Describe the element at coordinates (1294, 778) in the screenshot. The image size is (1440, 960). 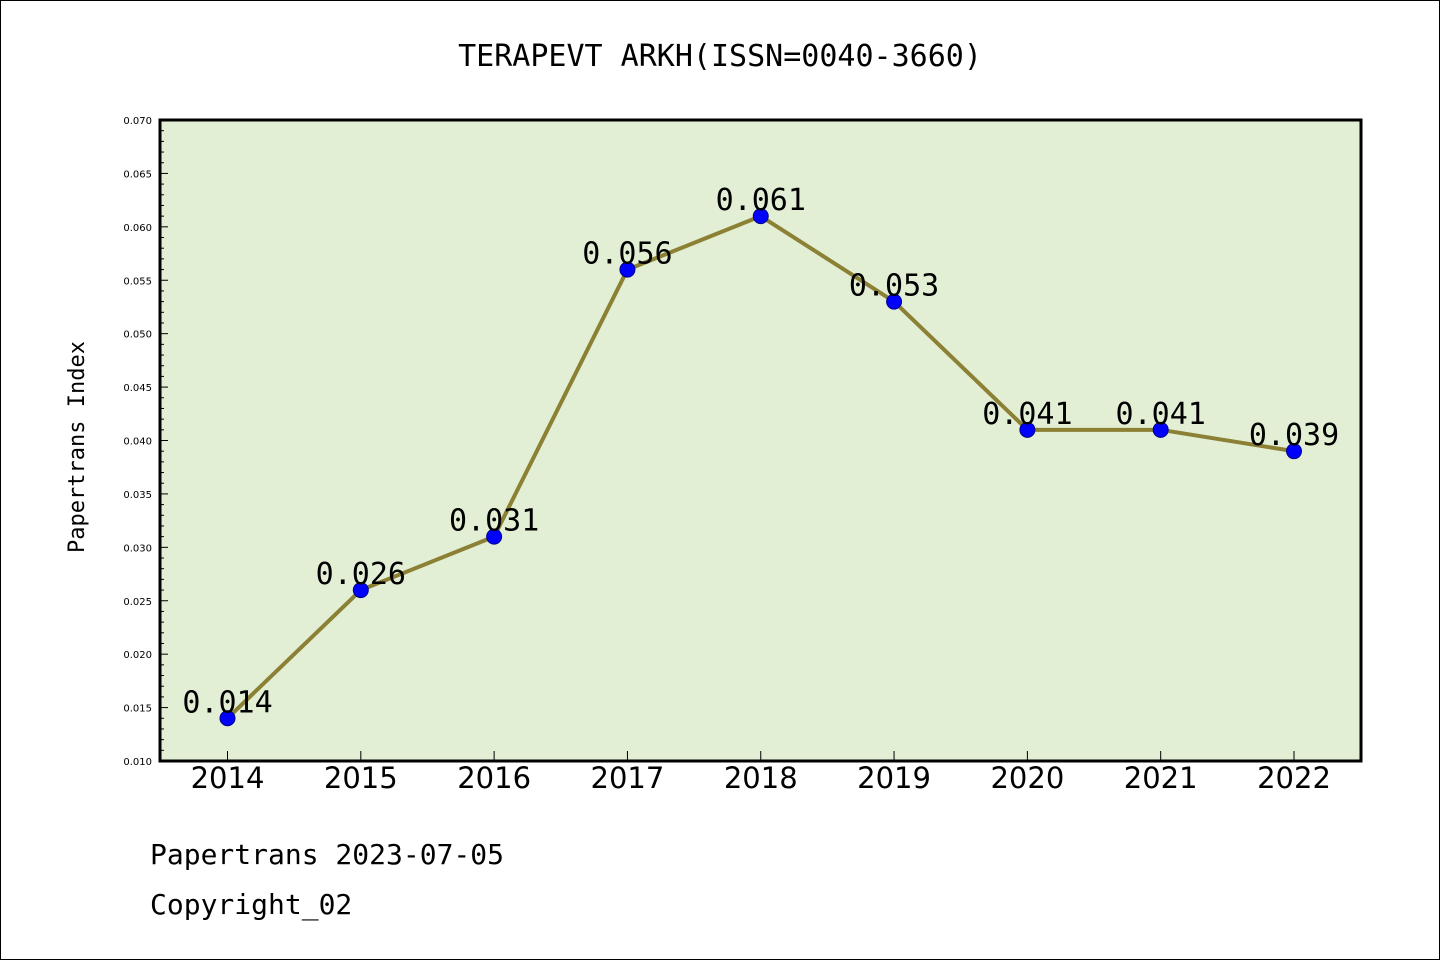
I see `x-tick-label: 2022` at that location.